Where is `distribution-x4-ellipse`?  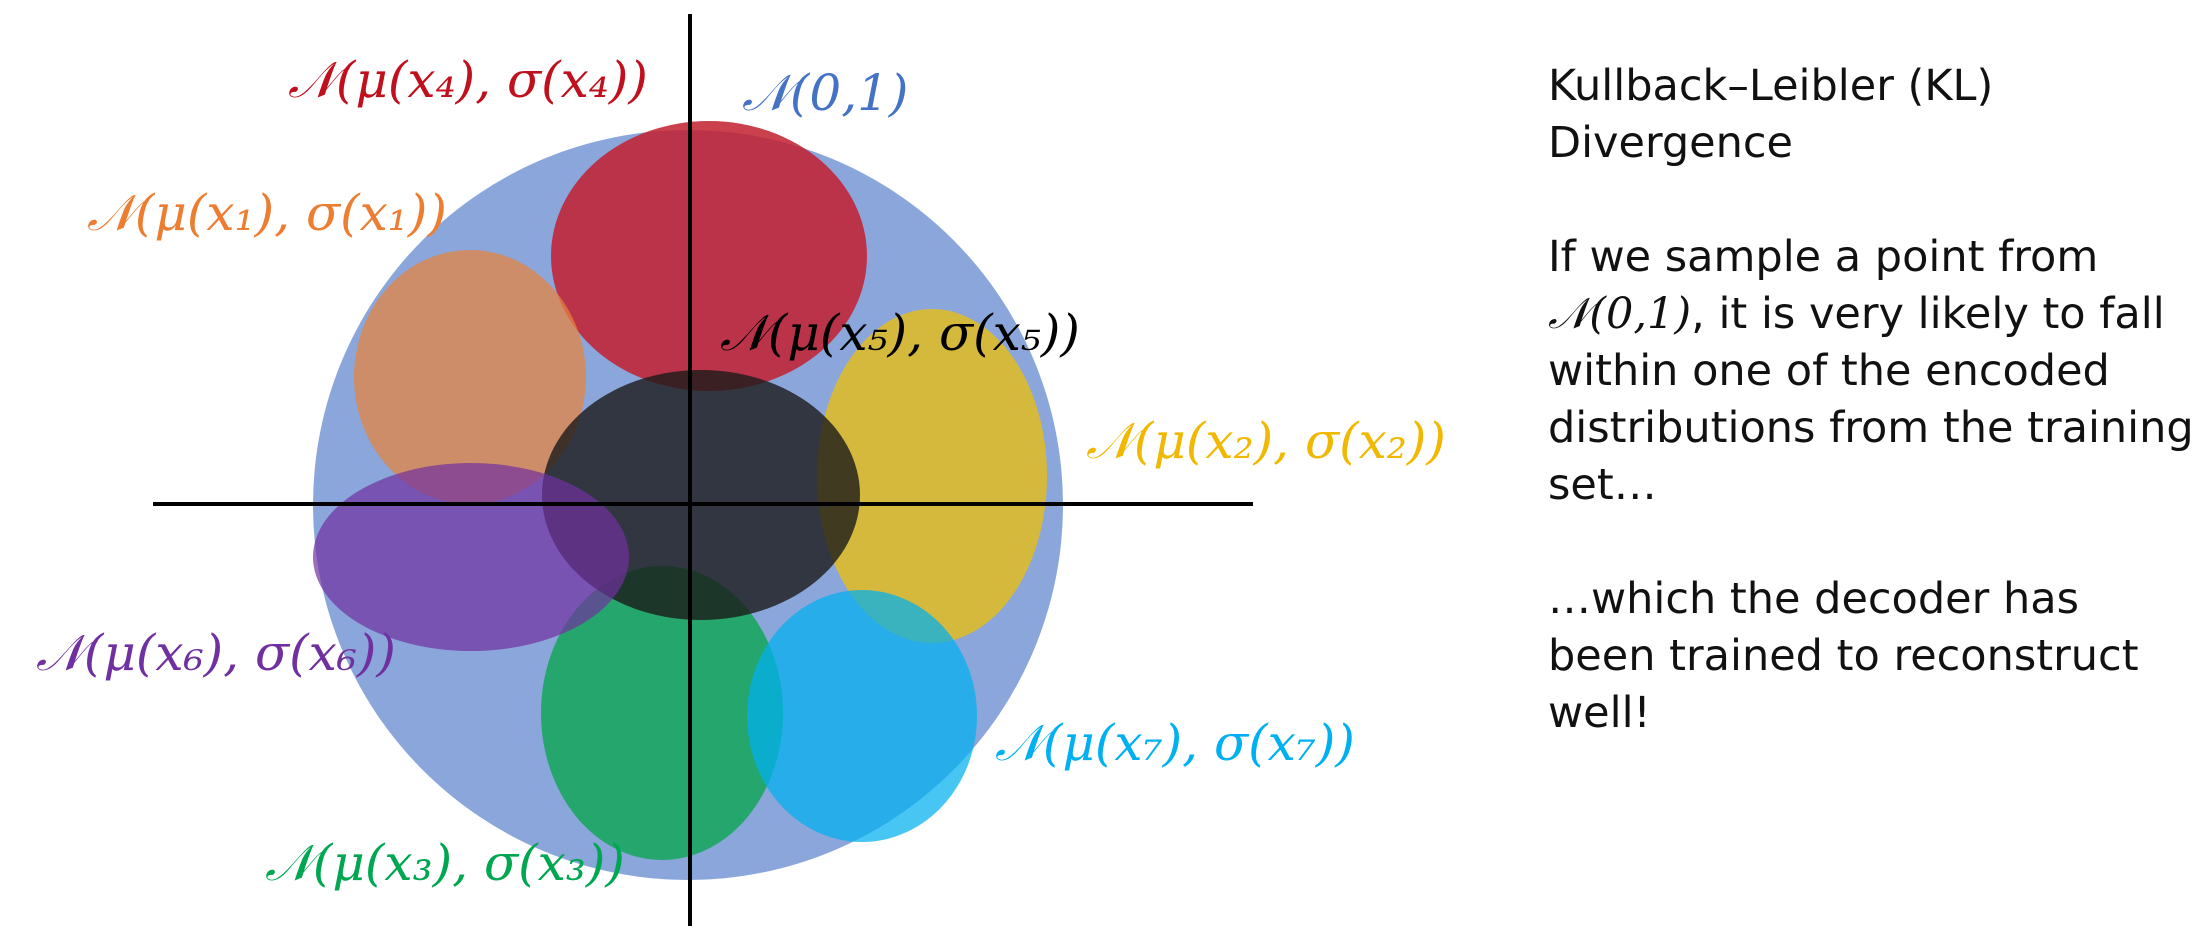 distribution-x4-ellipse is located at coordinates (709, 256).